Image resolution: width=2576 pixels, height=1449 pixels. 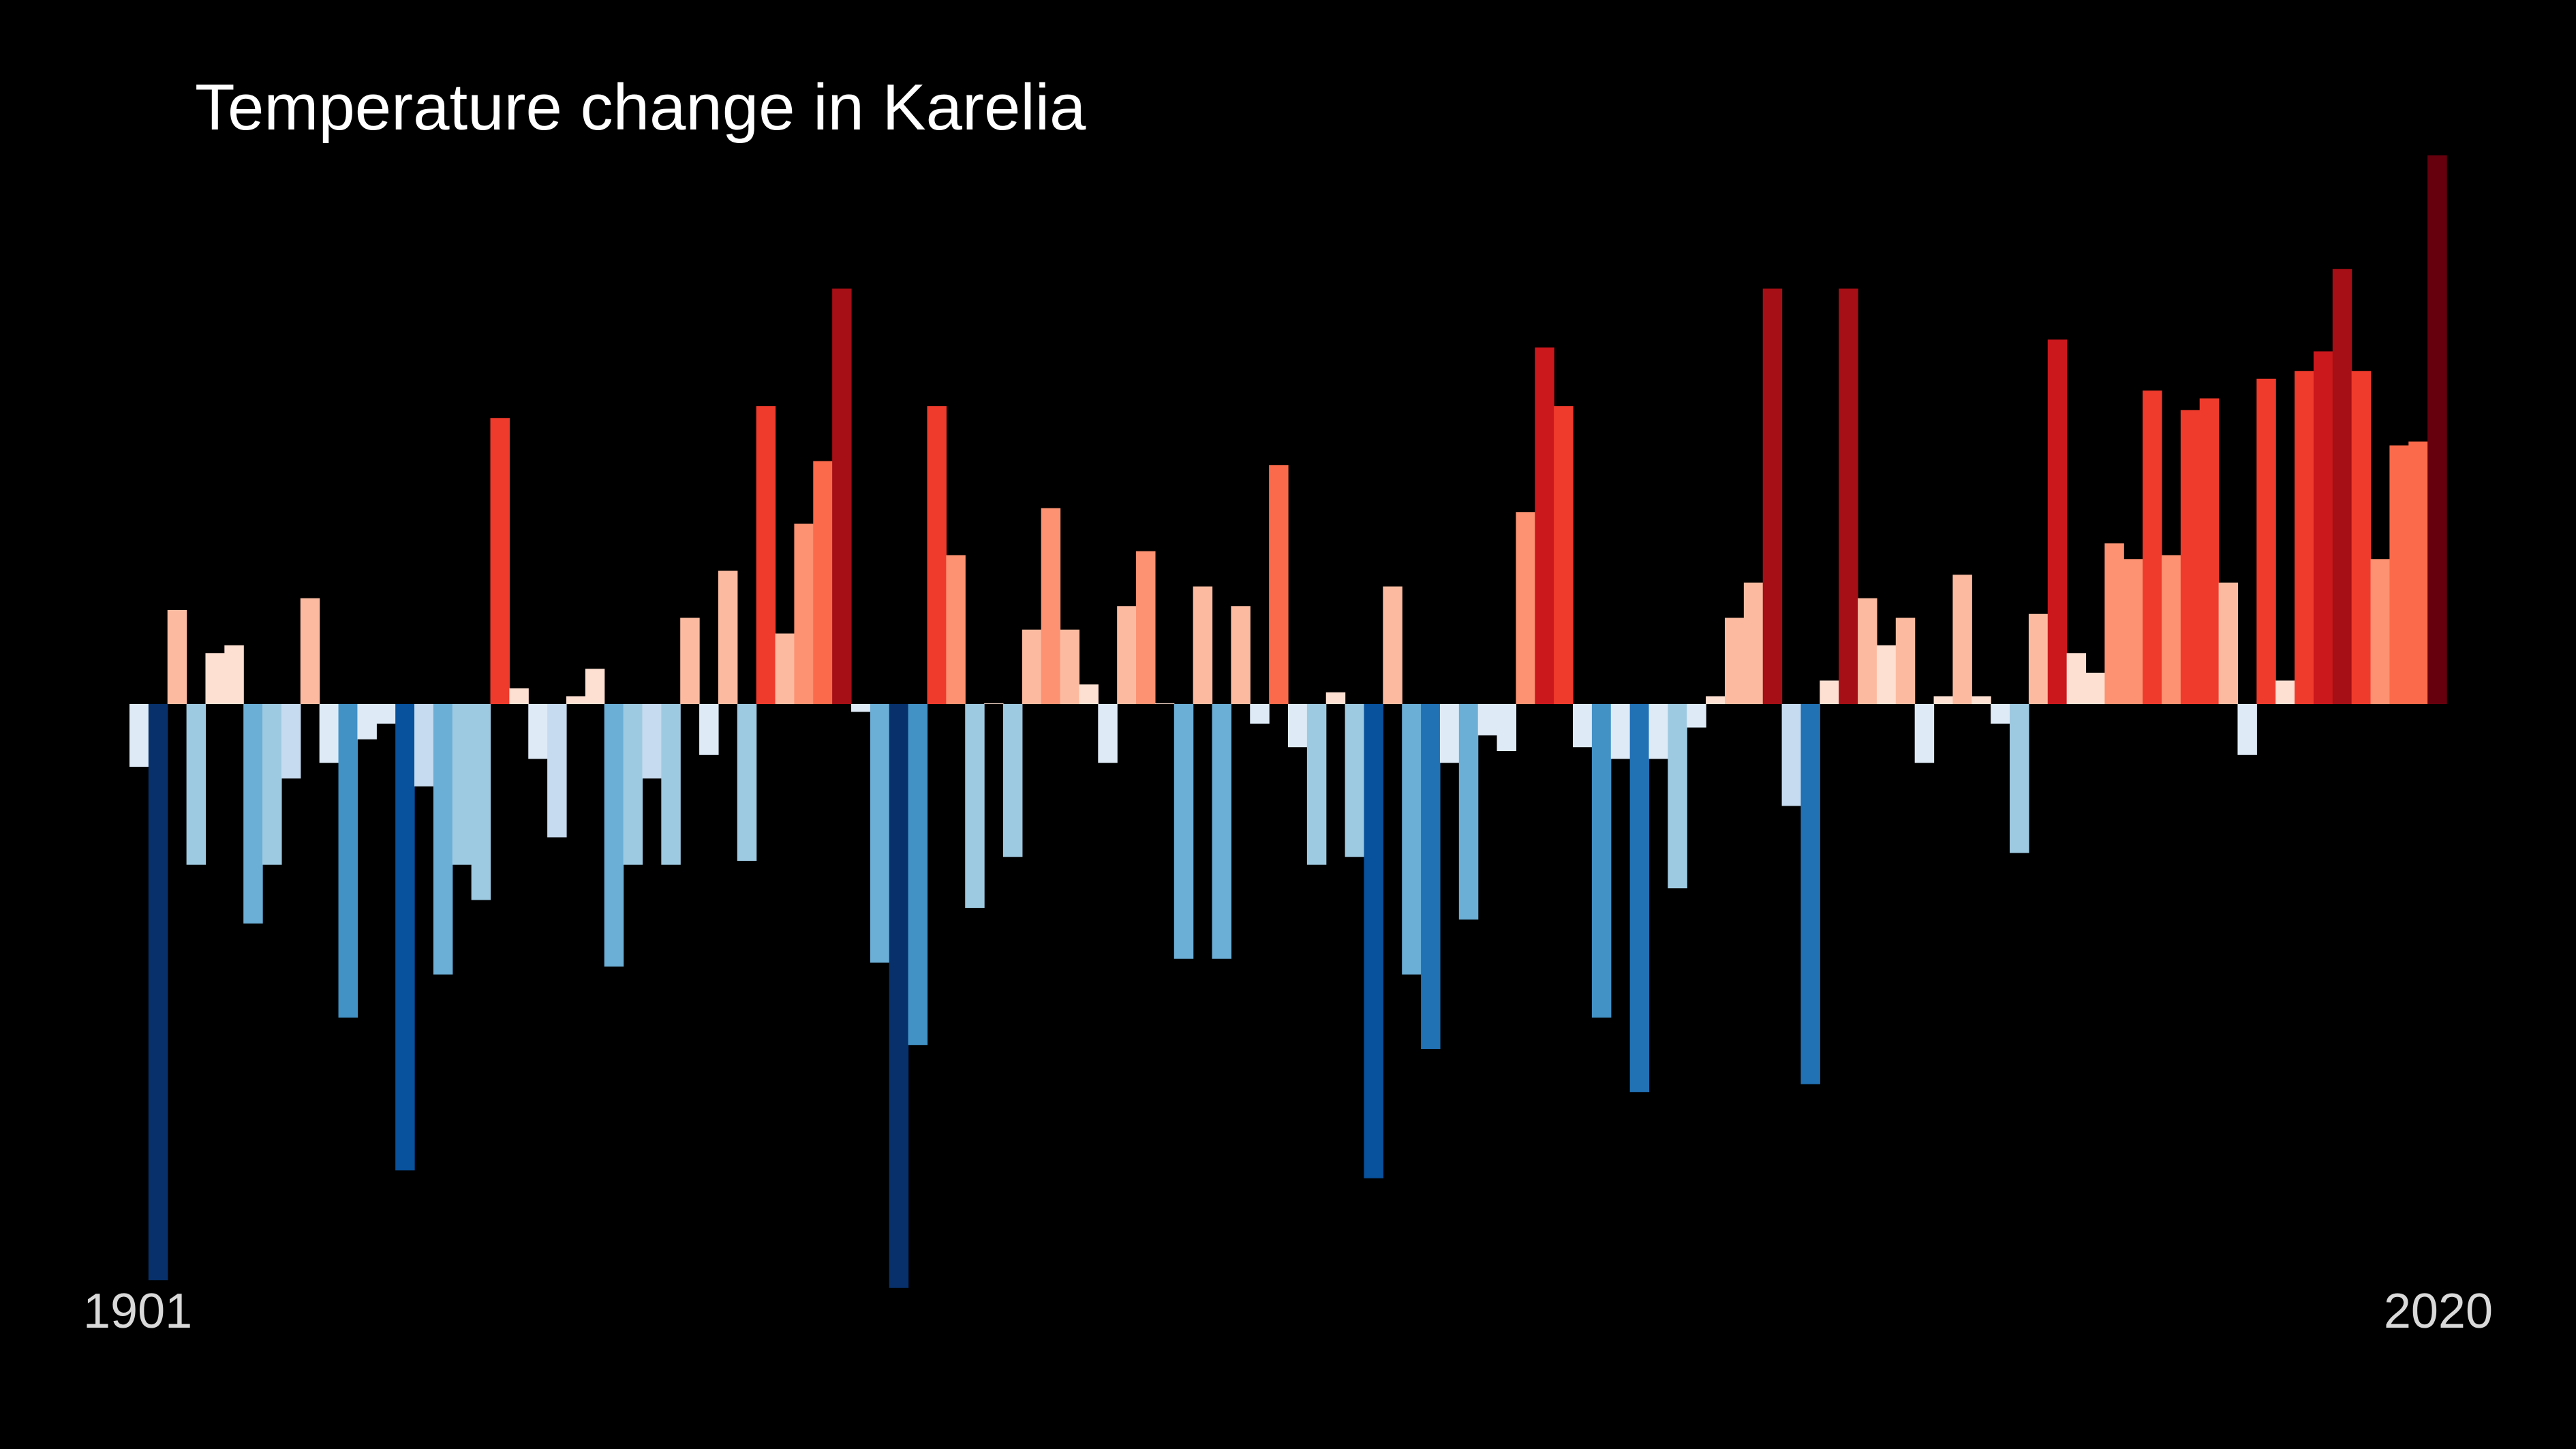 What do you see at coordinates (1412, 840) in the screenshot?
I see `bar-year-1968` at bounding box center [1412, 840].